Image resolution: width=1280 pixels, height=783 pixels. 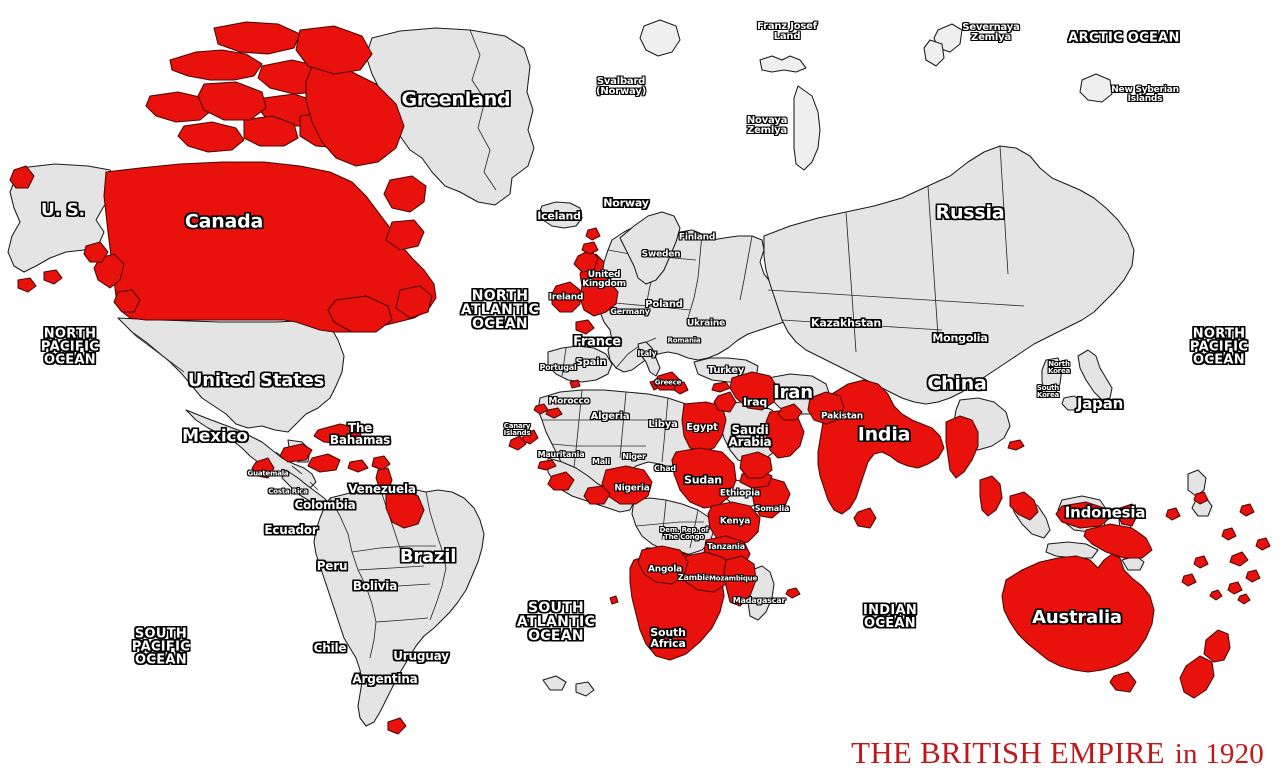 I want to click on sierra-leone-shape, so click(x=561, y=481).